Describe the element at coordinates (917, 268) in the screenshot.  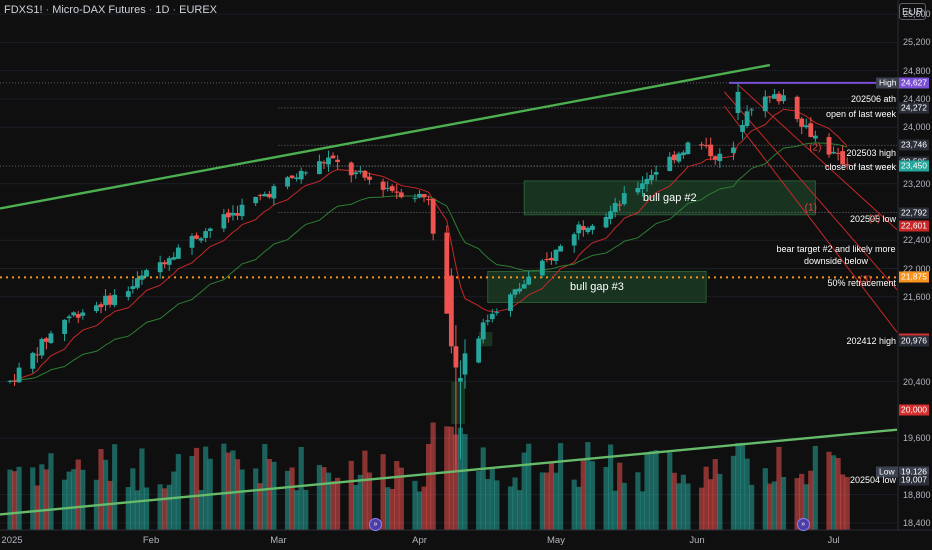
I see `price-tick-label: 22,000` at that location.